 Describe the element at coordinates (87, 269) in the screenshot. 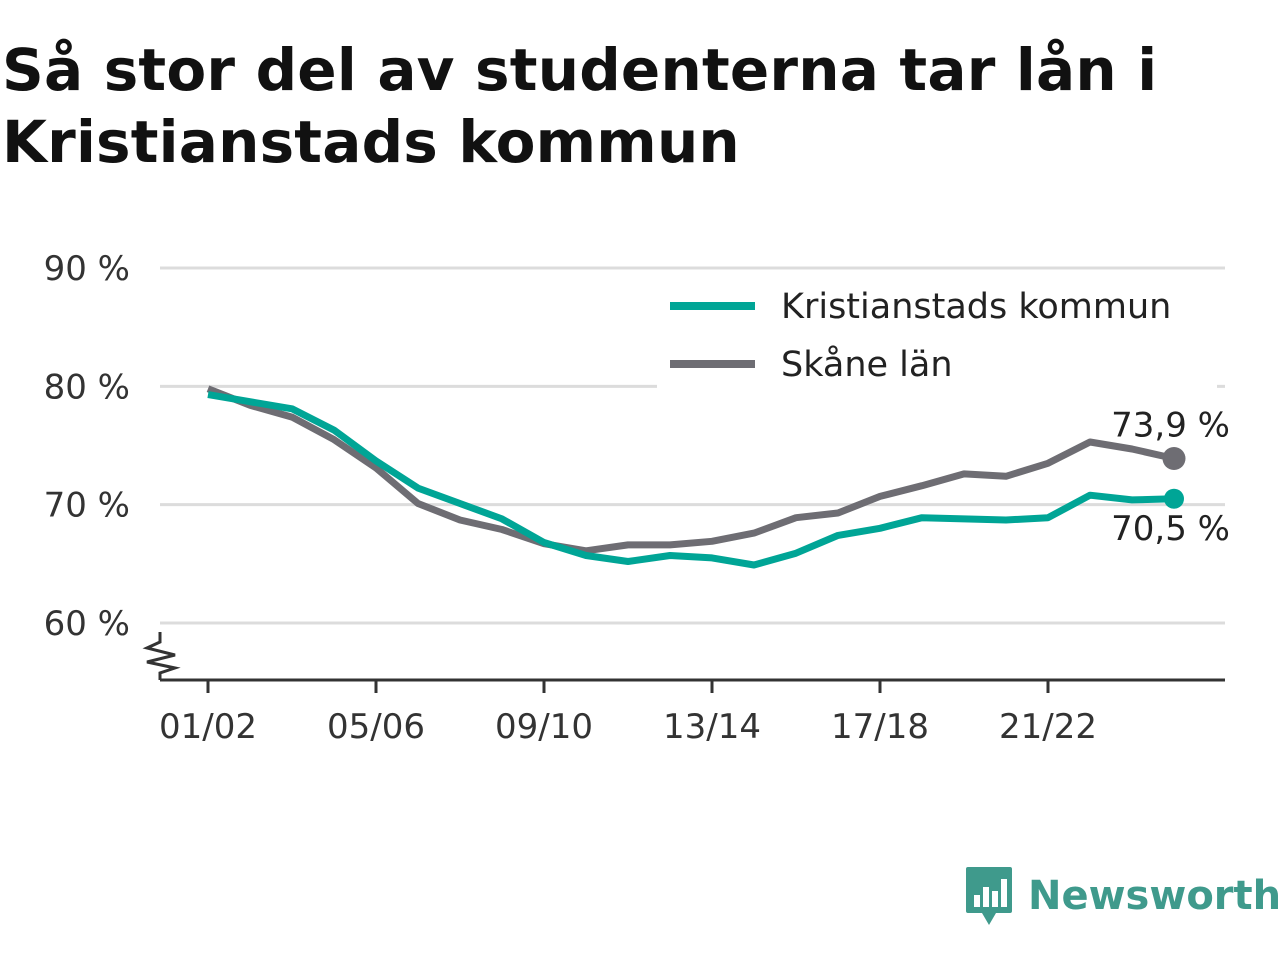

I see `y-tick-label: 90 %` at that location.